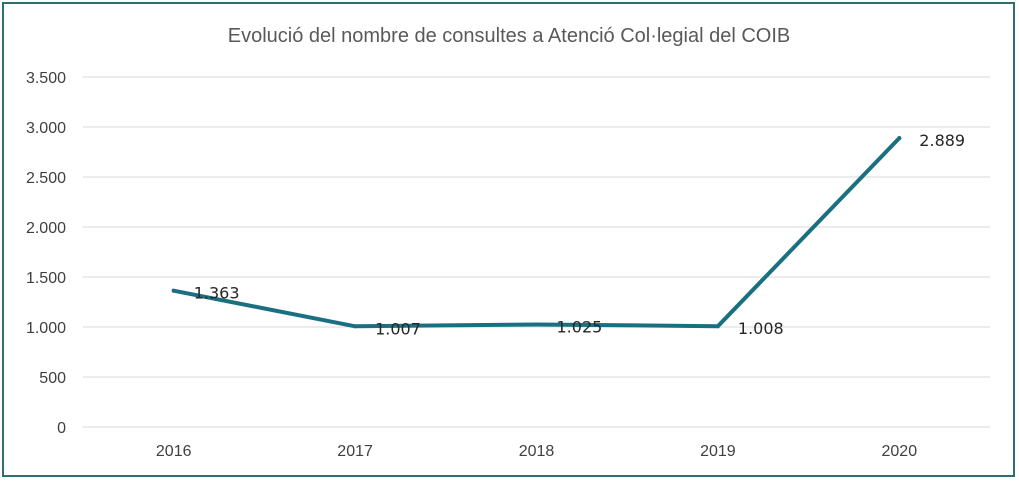  I want to click on x-tick-label: 2018, so click(537, 451).